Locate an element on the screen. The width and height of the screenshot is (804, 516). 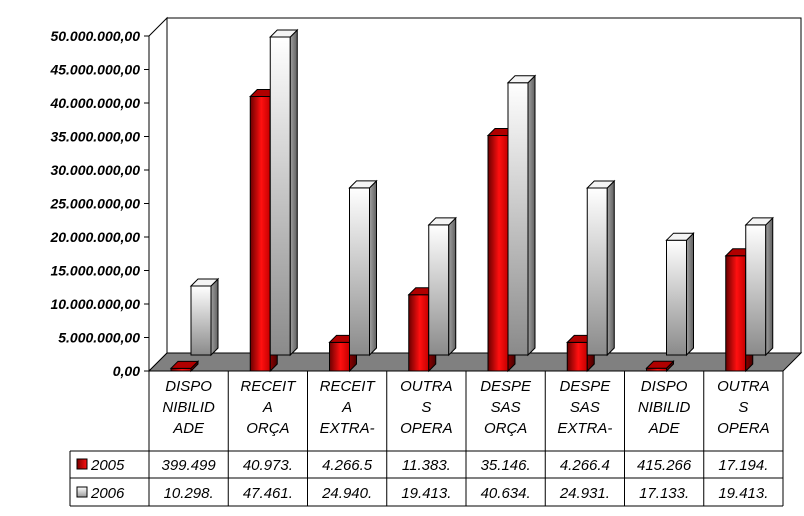
legend-swatch-2005 is located at coordinates (82, 464).